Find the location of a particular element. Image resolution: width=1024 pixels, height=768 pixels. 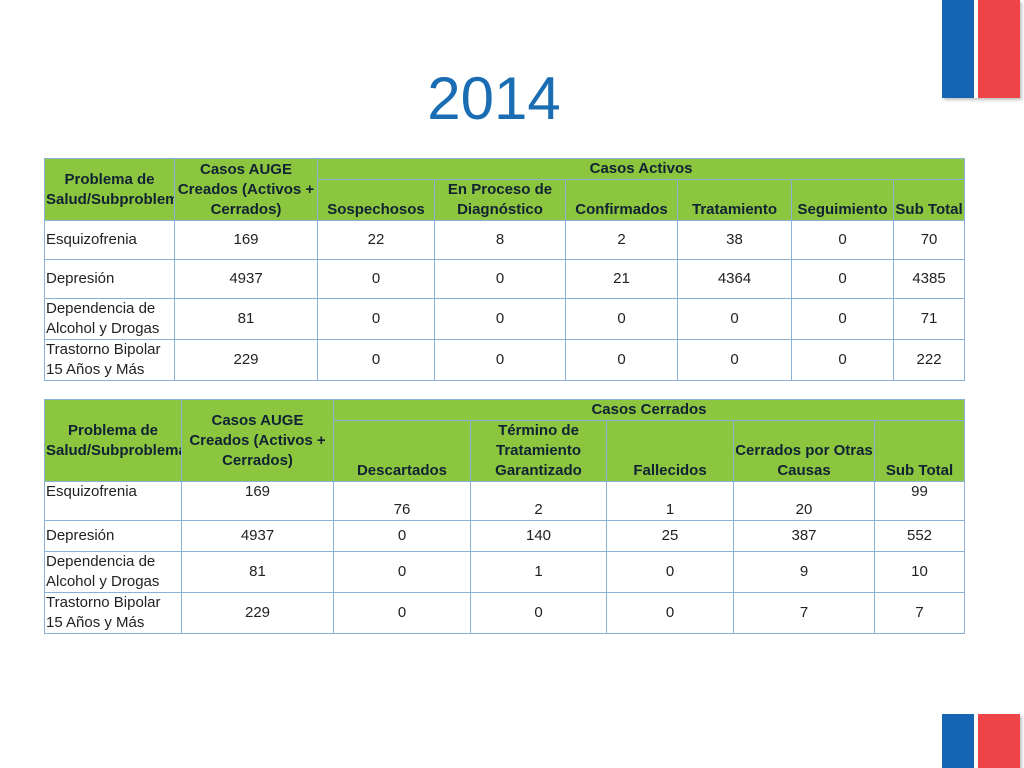

header-sospechosos: Sospechosos is located at coordinates (376, 200).